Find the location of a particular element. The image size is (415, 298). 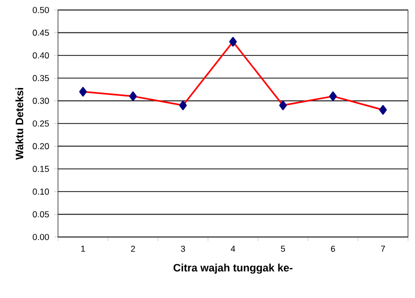

y-tick-label: 0.40 is located at coordinates (40, 55).